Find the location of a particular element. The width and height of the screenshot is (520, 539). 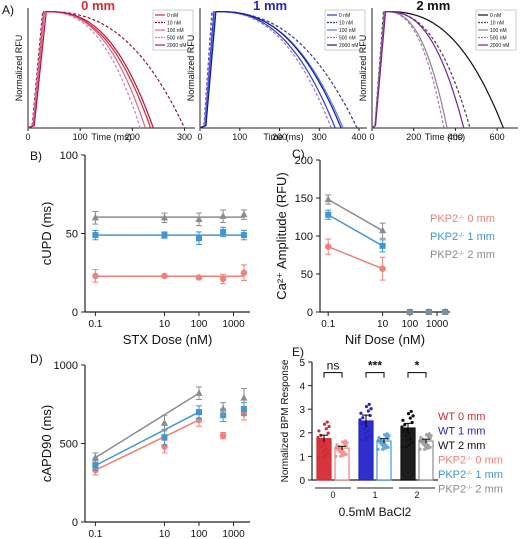

legend-label: PKP2-/- 1 mm is located at coordinates (470, 475).